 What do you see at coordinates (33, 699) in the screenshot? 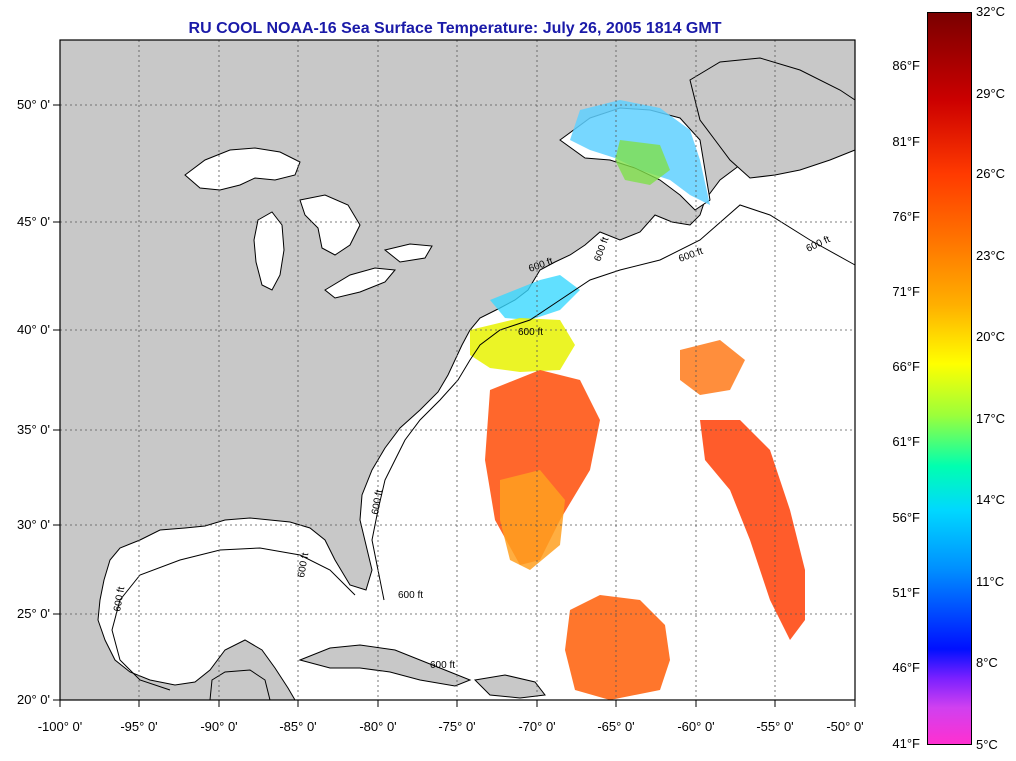
I see `lat-label: 20° 0'` at bounding box center [33, 699].